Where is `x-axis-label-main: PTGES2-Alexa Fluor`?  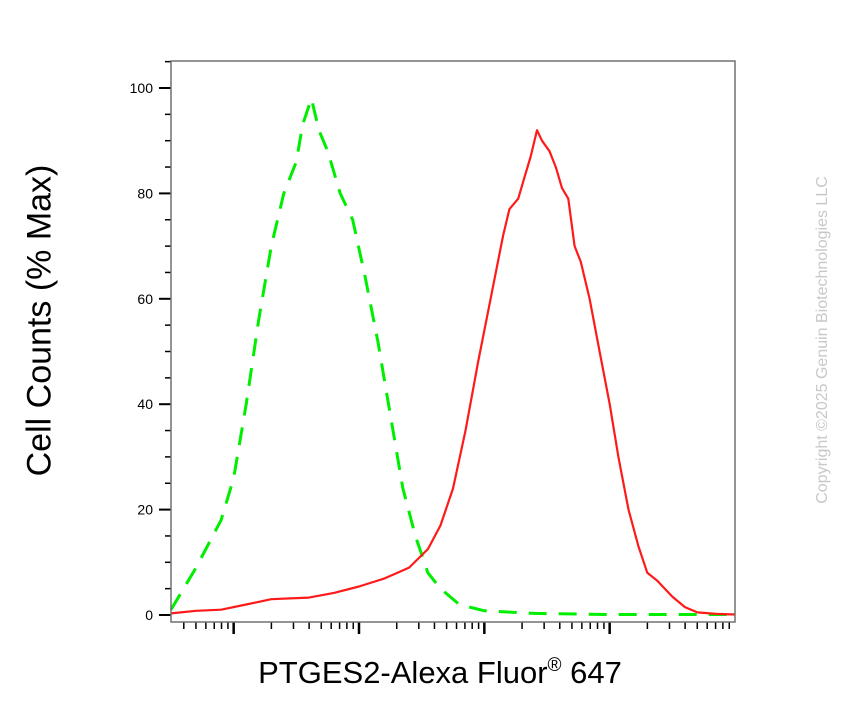 x-axis-label-main: PTGES2-Alexa Fluor is located at coordinates (403, 672).